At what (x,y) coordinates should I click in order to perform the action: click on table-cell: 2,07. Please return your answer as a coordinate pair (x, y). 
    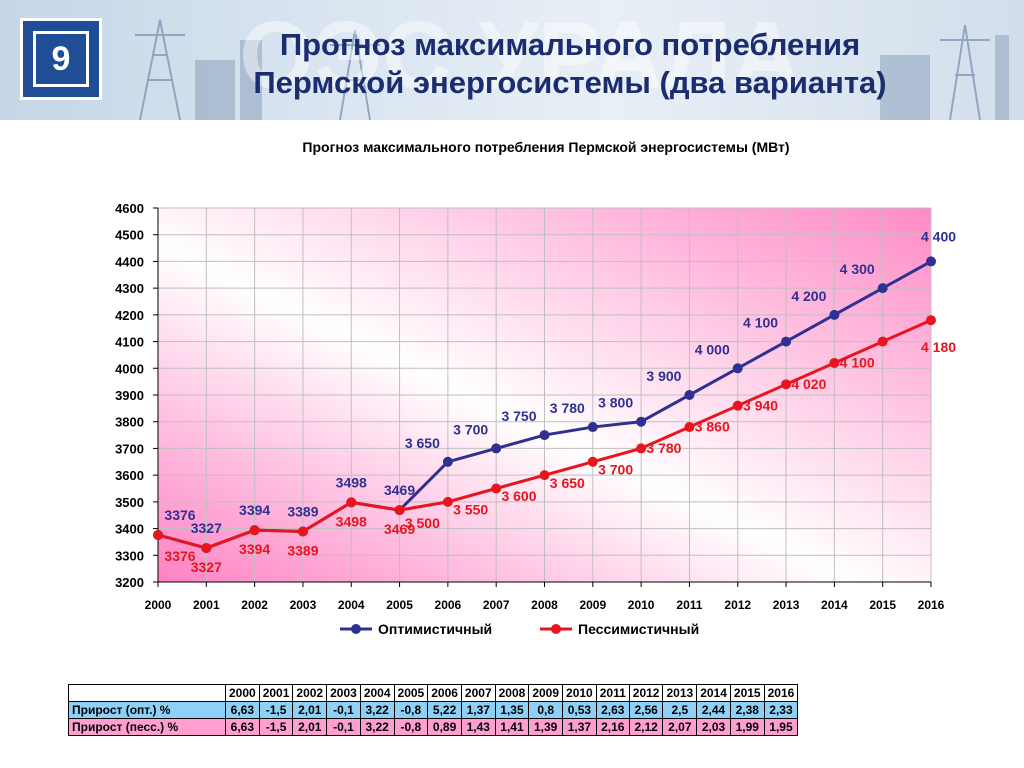
    Looking at the image, I should click on (680, 727).